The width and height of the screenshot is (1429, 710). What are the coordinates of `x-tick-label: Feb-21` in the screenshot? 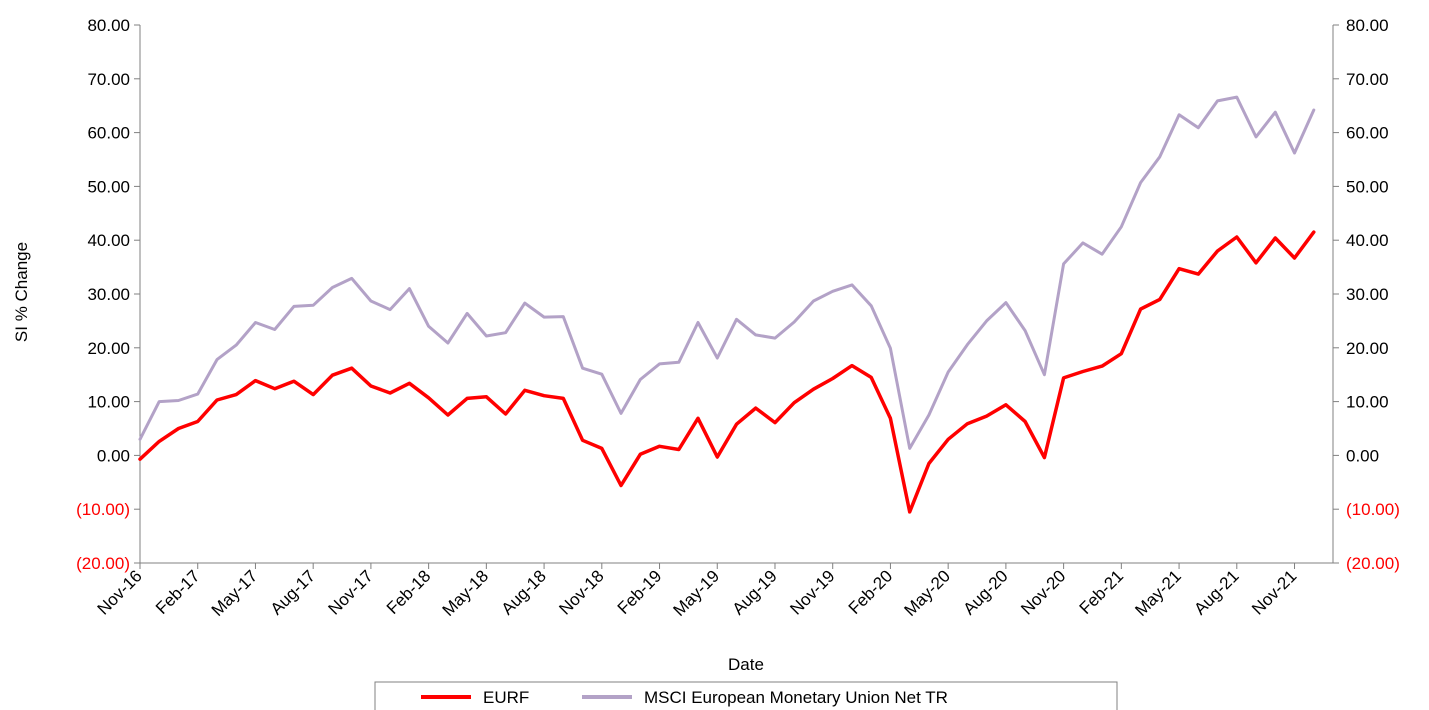 It's located at (1102, 592).